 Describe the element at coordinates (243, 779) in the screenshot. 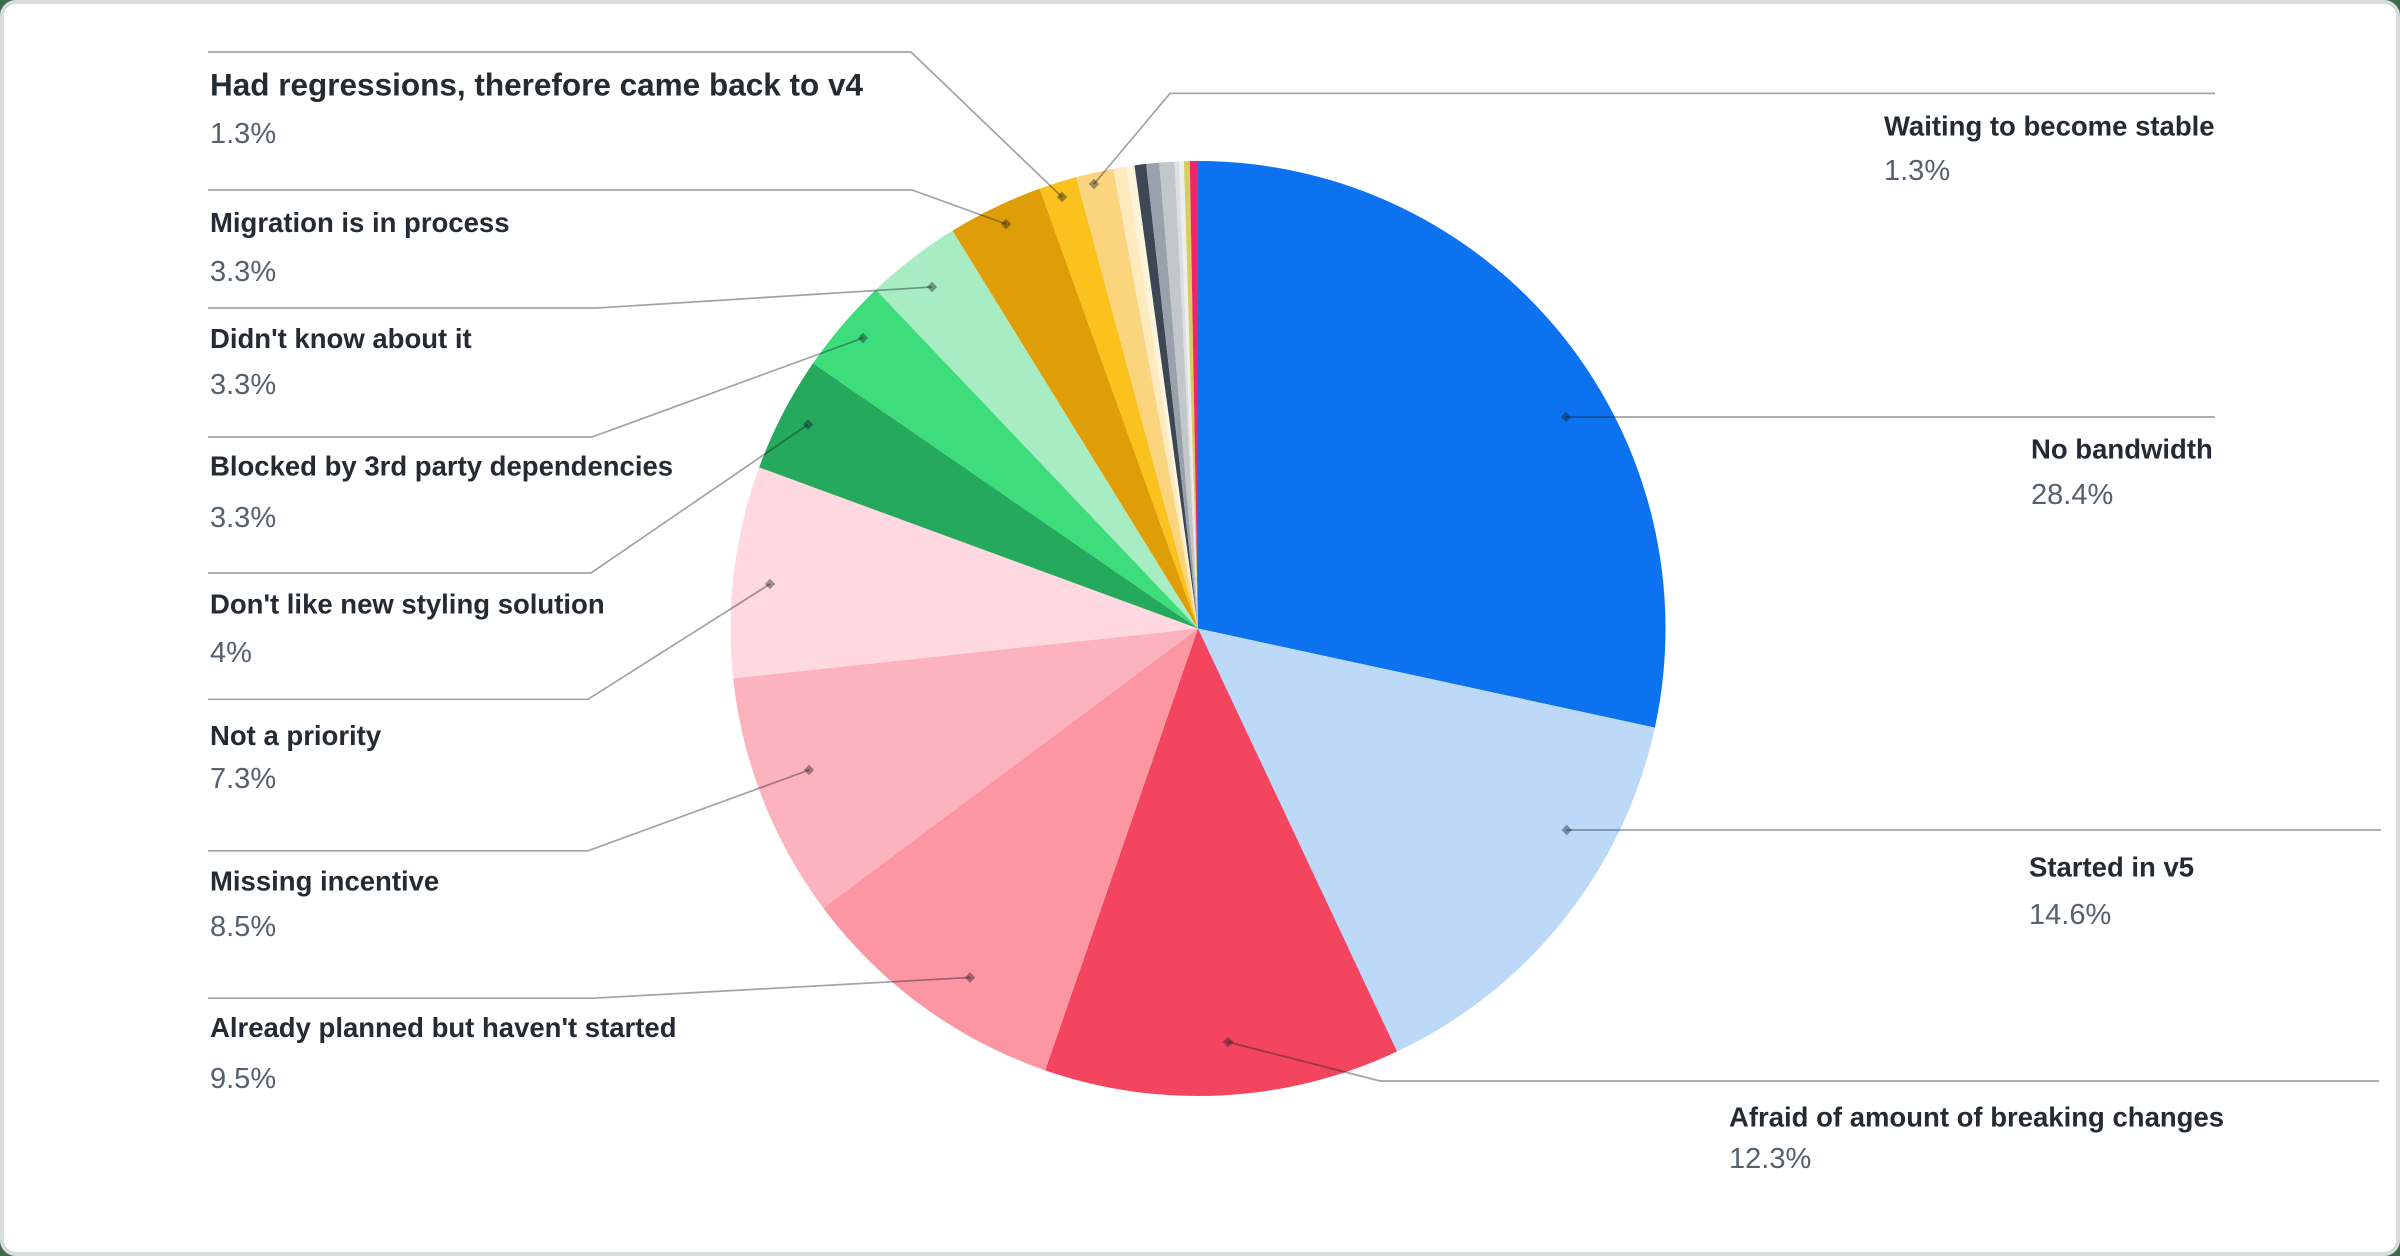

I see `svg-text: 7.3%` at that location.